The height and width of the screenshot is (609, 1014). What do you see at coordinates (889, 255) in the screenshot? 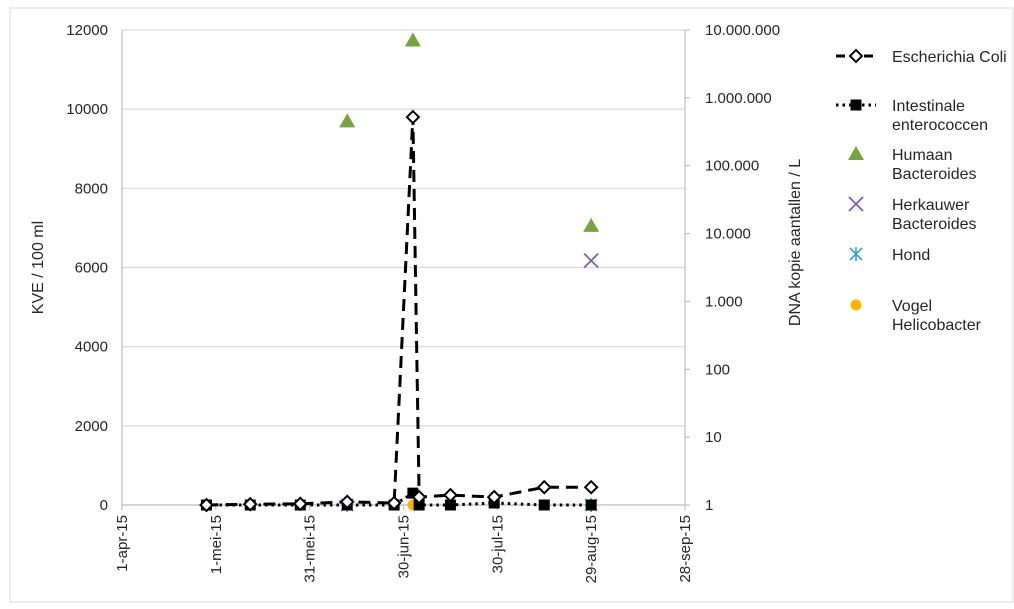
I see `legend-item: Hond` at bounding box center [889, 255].